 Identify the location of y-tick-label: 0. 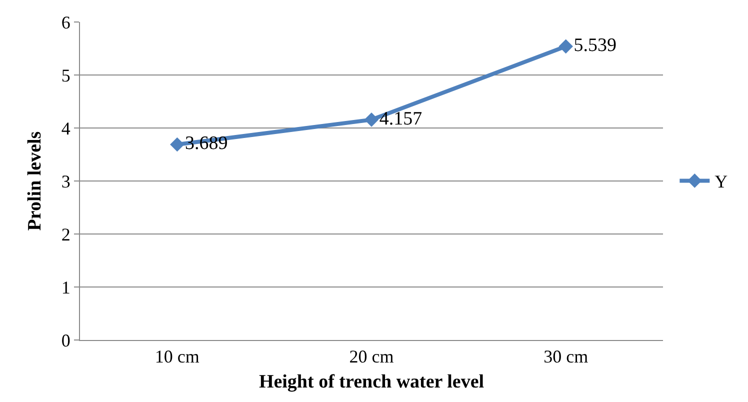
(65, 340).